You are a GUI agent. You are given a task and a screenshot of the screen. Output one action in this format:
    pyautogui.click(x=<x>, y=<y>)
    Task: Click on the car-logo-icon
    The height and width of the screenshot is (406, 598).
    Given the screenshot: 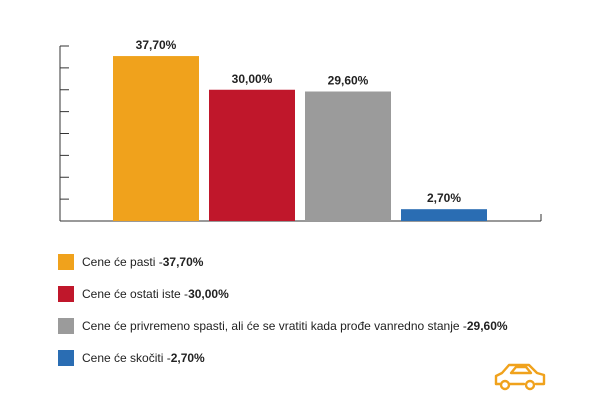 What is the action you would take?
    pyautogui.click(x=520, y=377)
    